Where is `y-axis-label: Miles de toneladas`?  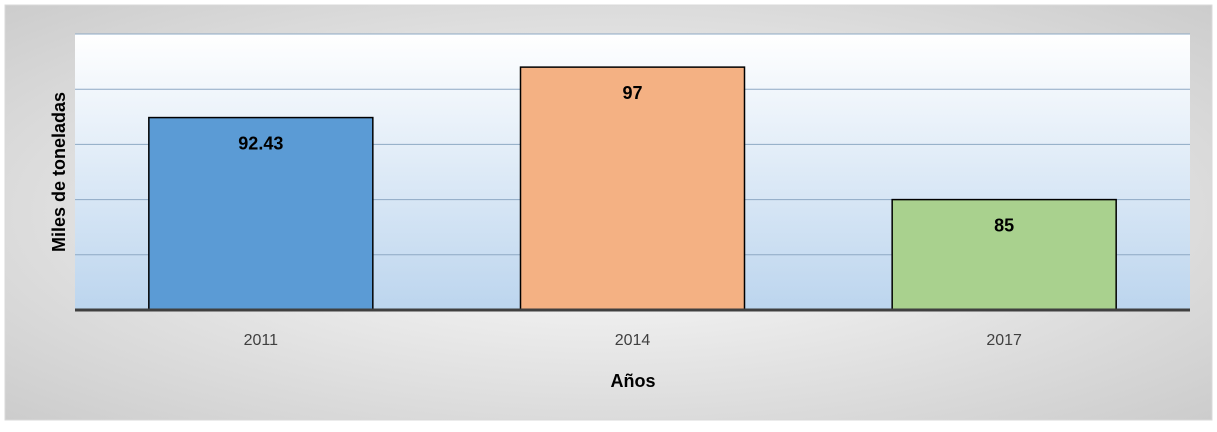 y-axis-label: Miles de toneladas is located at coordinates (59, 172).